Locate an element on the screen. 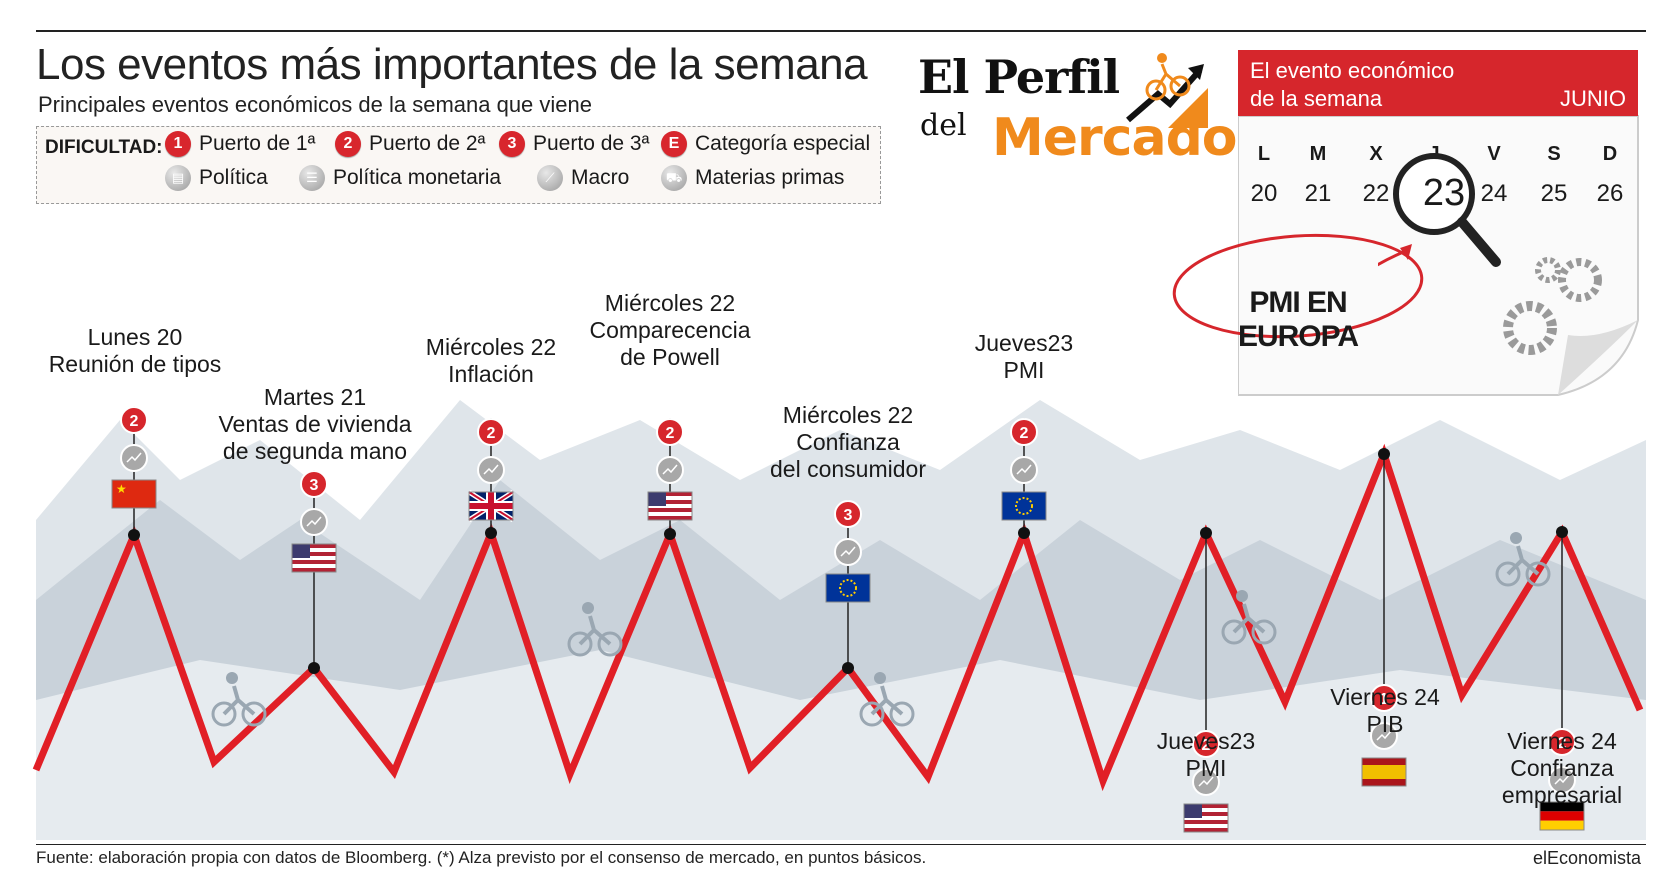 The width and height of the screenshot is (1677, 891). day-header: V is located at coordinates (1494, 154).